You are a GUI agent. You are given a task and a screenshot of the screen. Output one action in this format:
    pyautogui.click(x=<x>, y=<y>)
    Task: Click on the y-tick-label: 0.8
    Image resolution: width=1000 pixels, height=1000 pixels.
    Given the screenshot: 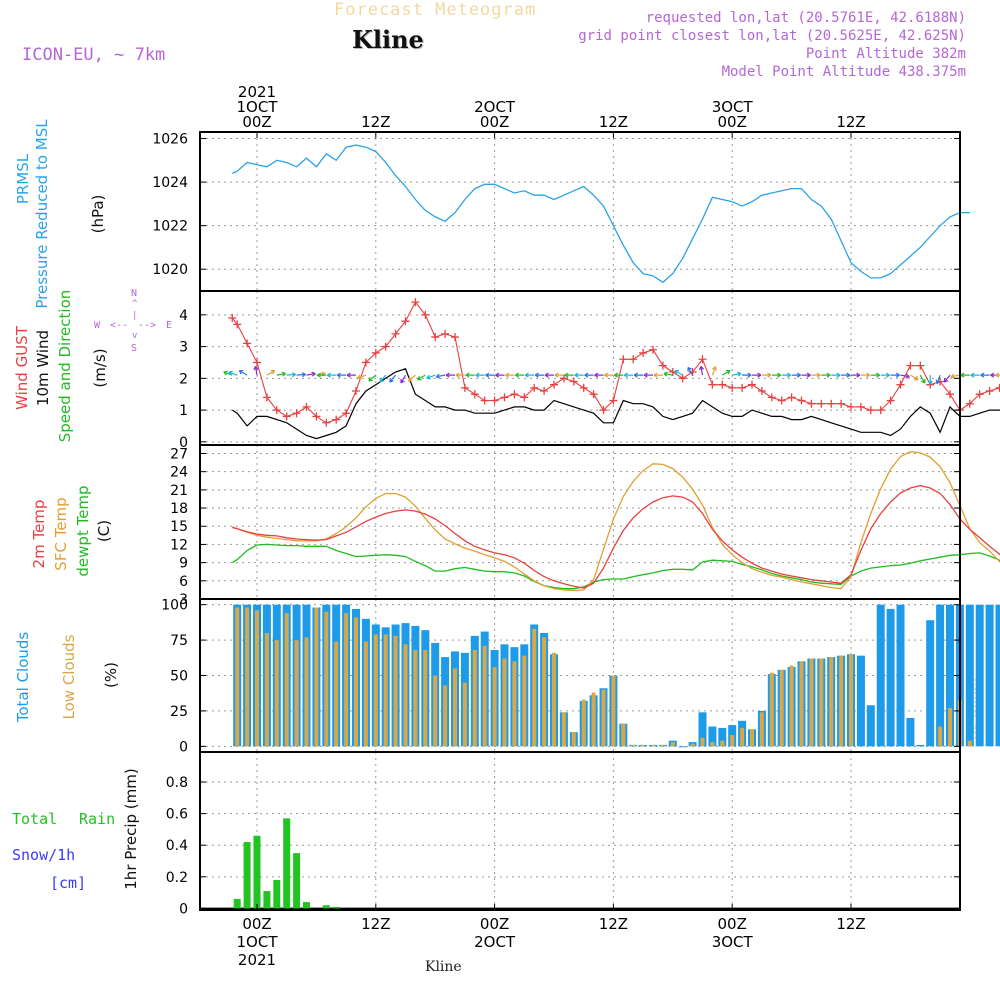 What is the action you would take?
    pyautogui.click(x=177, y=783)
    